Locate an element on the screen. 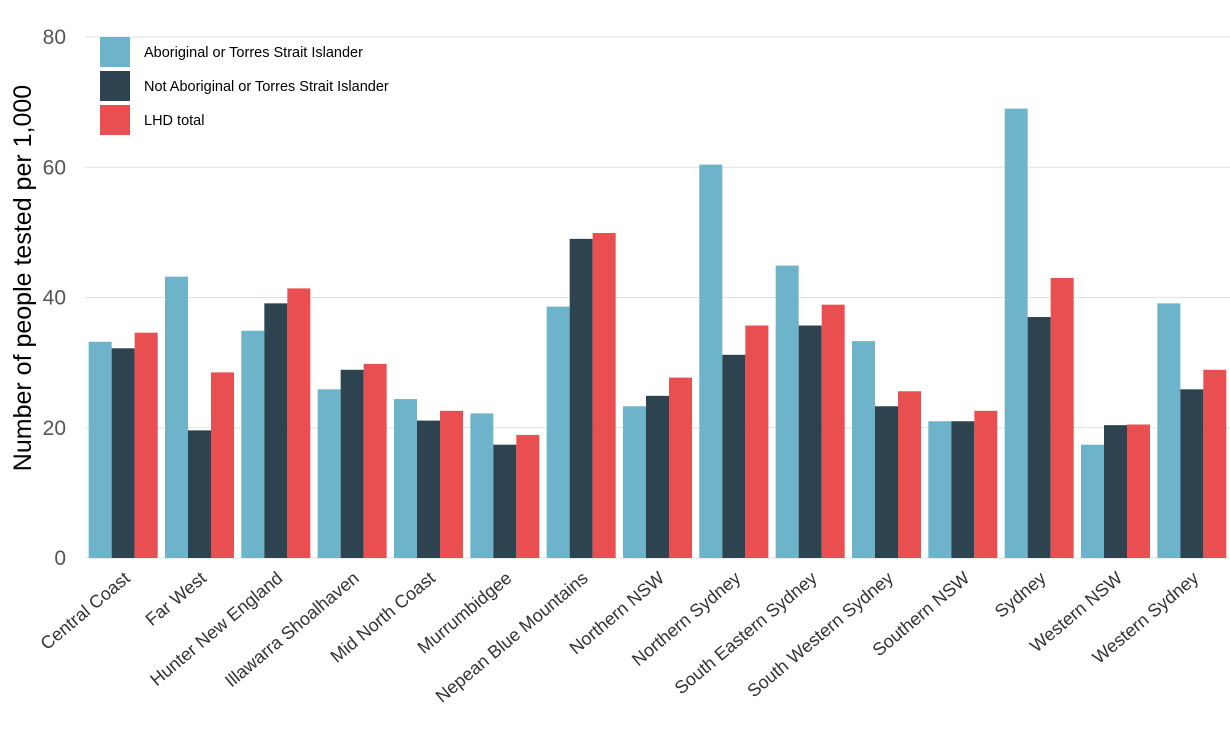 The width and height of the screenshot is (1230, 754). y-tick-label: 0 is located at coordinates (60, 558).